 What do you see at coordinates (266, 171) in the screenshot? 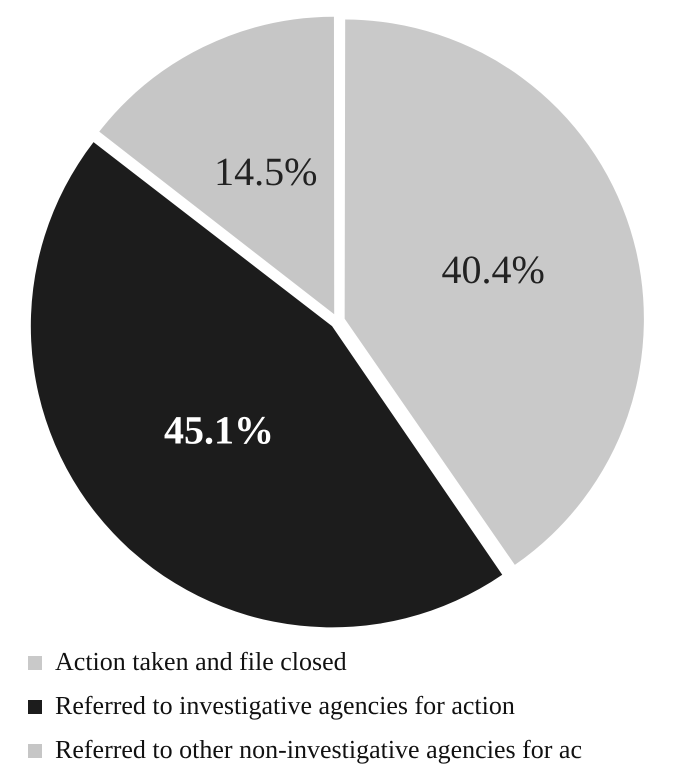
I see `data-label: 14.5%` at bounding box center [266, 171].